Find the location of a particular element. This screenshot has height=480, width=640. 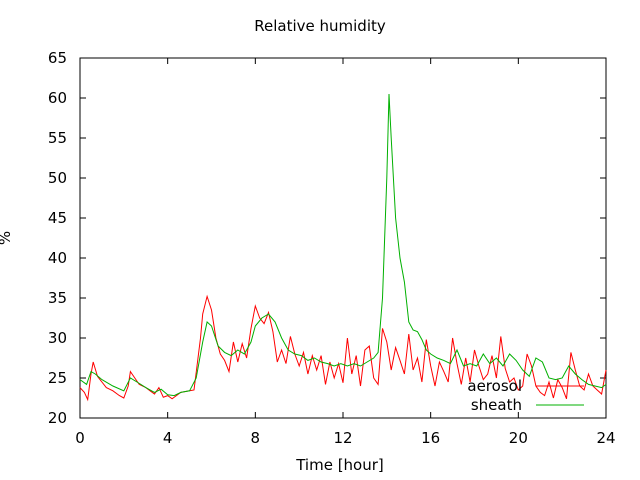

legend-label-aerosol: aerosol is located at coordinates (494, 386).